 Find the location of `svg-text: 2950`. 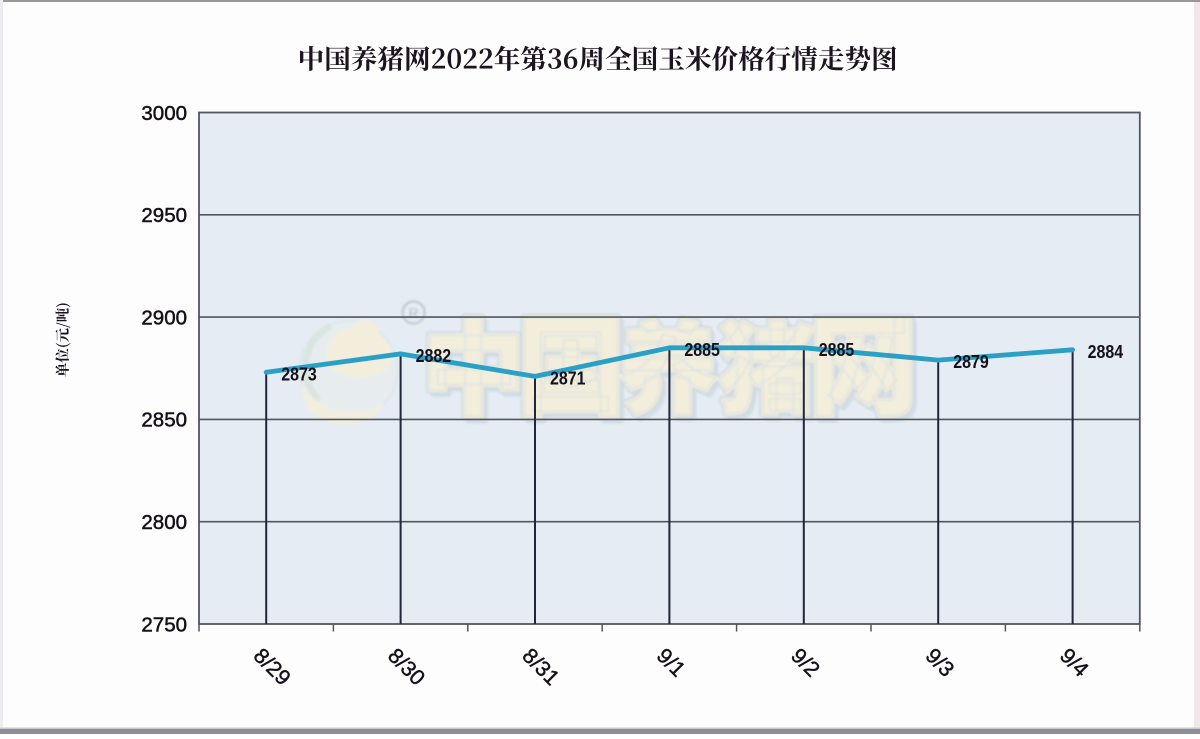

svg-text: 2950 is located at coordinates (164, 215).